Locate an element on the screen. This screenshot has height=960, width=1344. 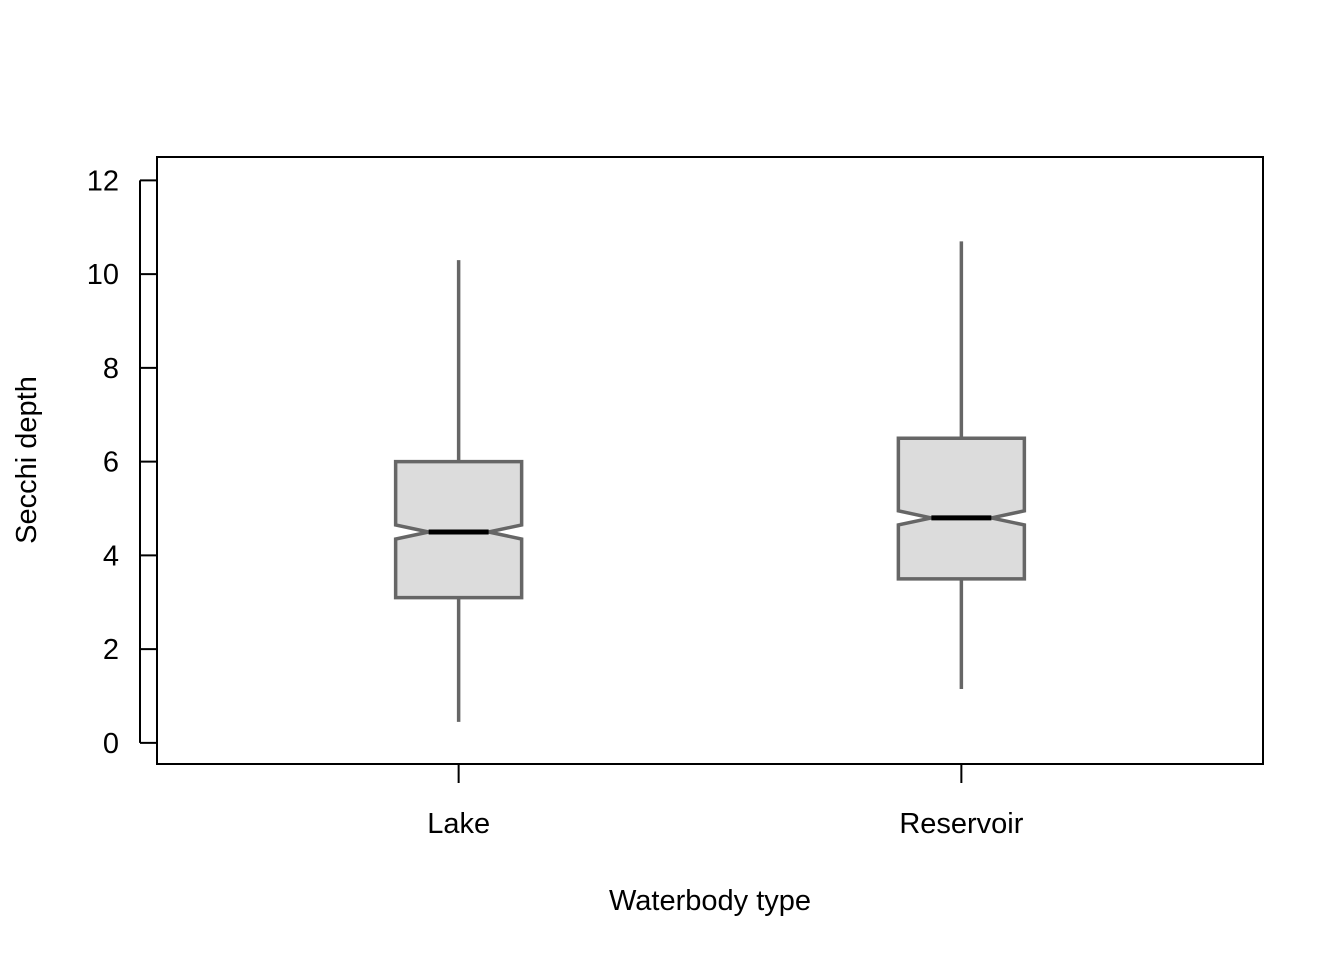
y-tick-label: 4 is located at coordinates (111, 556).